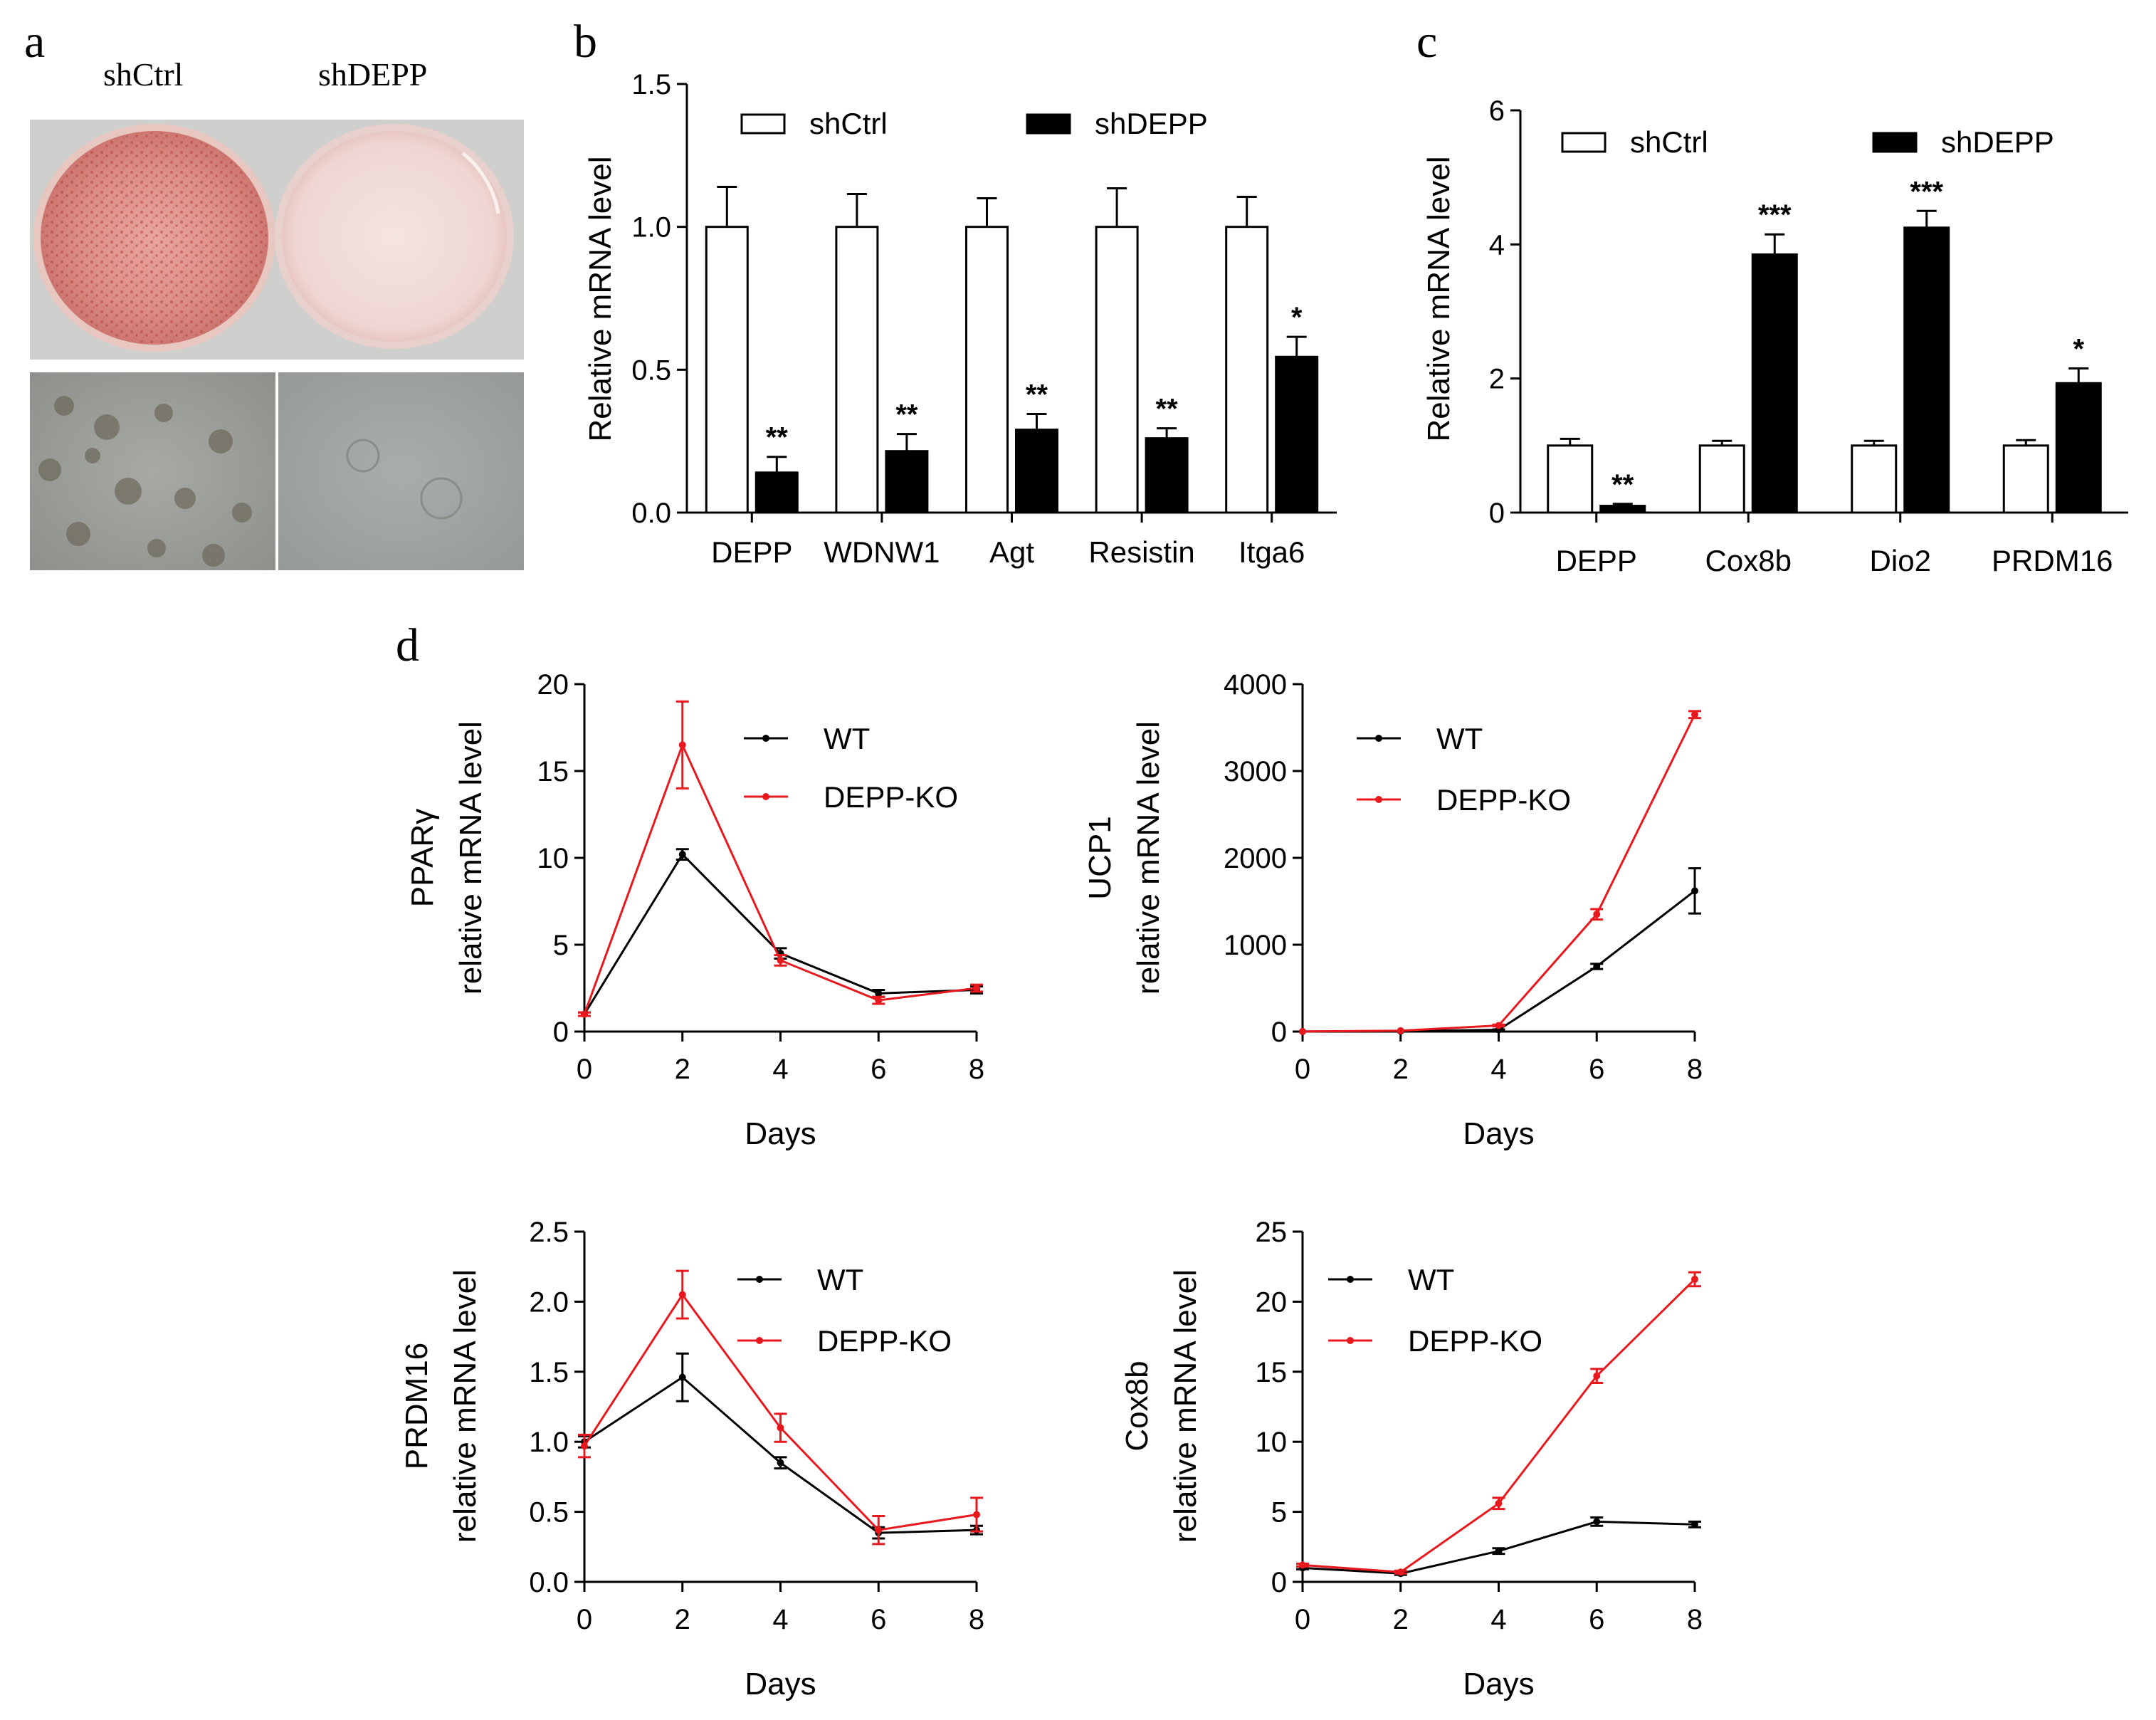 The image size is (2156, 1720). Describe the element at coordinates (1011, 552) in the screenshot. I see `category-label: Agt` at that location.